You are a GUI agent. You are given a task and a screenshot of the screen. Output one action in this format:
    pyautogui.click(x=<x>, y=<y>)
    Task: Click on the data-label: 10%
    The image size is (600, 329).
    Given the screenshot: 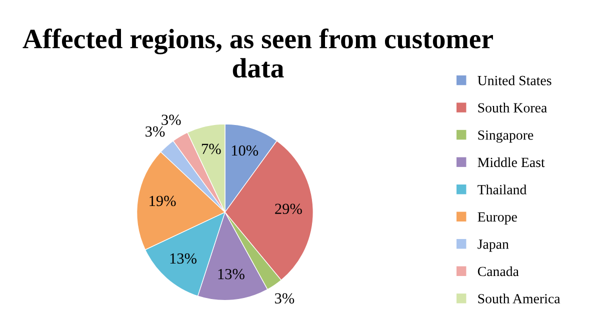 What is the action you would take?
    pyautogui.click(x=245, y=150)
    